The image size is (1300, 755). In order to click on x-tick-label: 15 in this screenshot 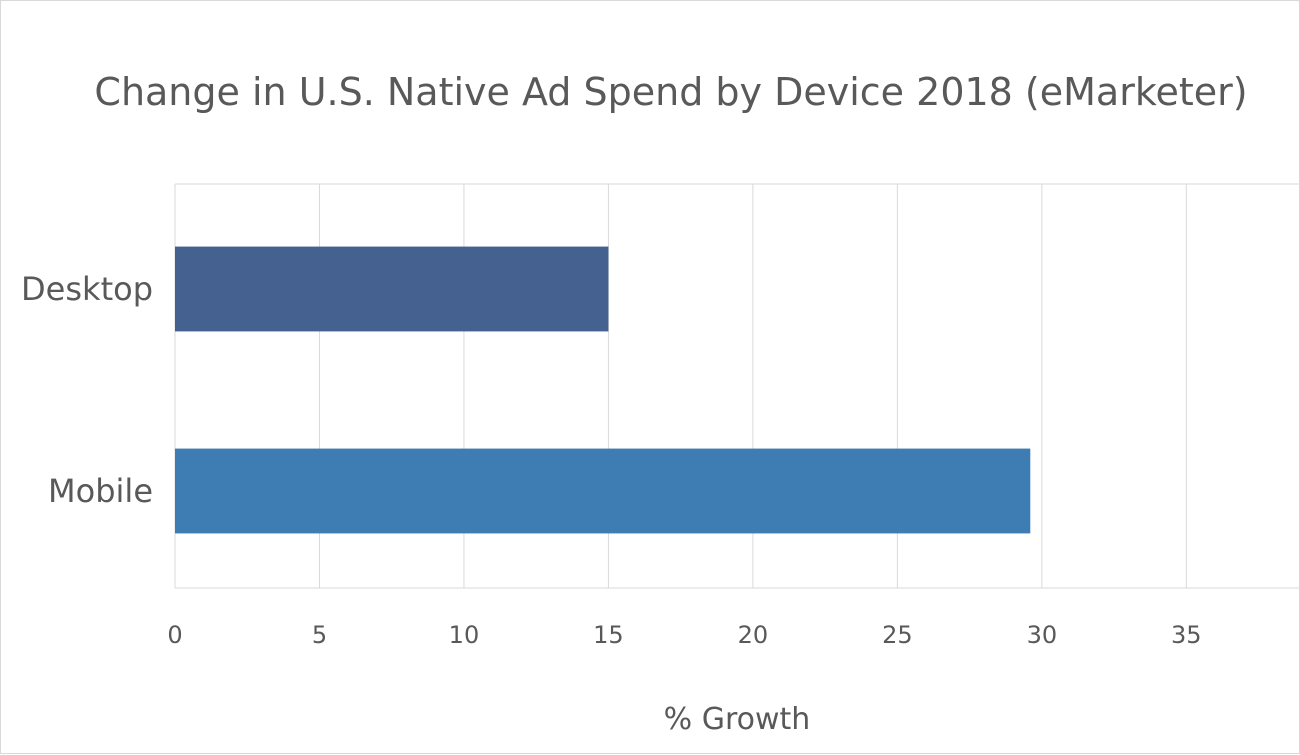, I will do `click(608, 635)`.